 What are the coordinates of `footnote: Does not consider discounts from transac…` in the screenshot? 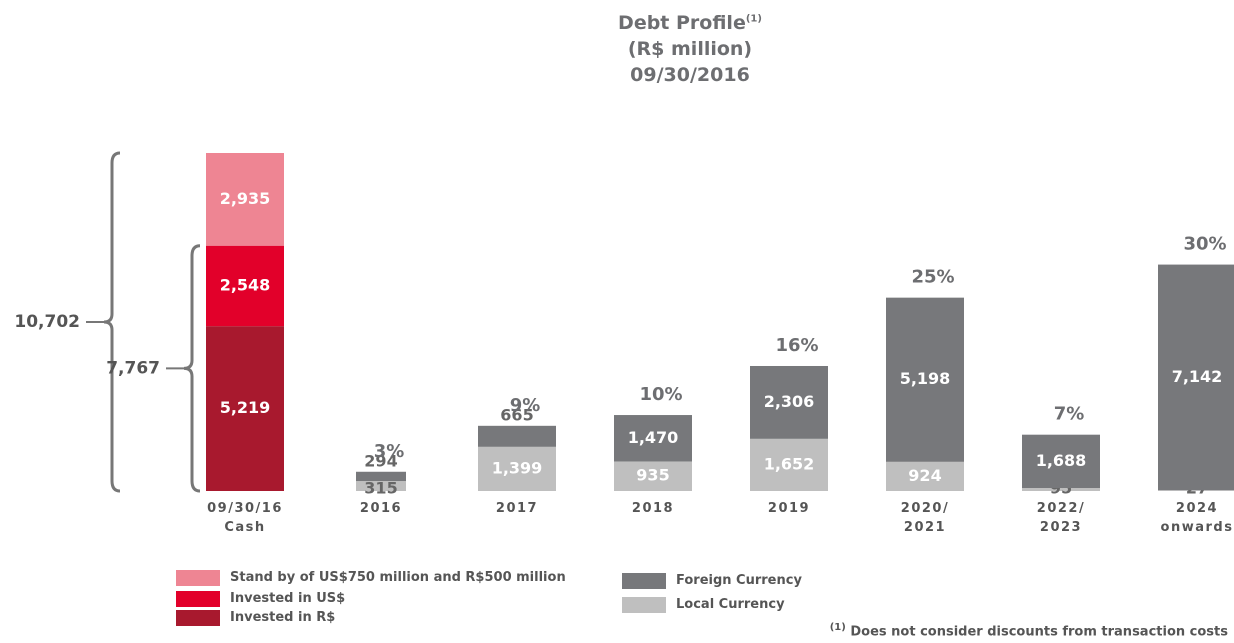 It's located at (1039, 632).